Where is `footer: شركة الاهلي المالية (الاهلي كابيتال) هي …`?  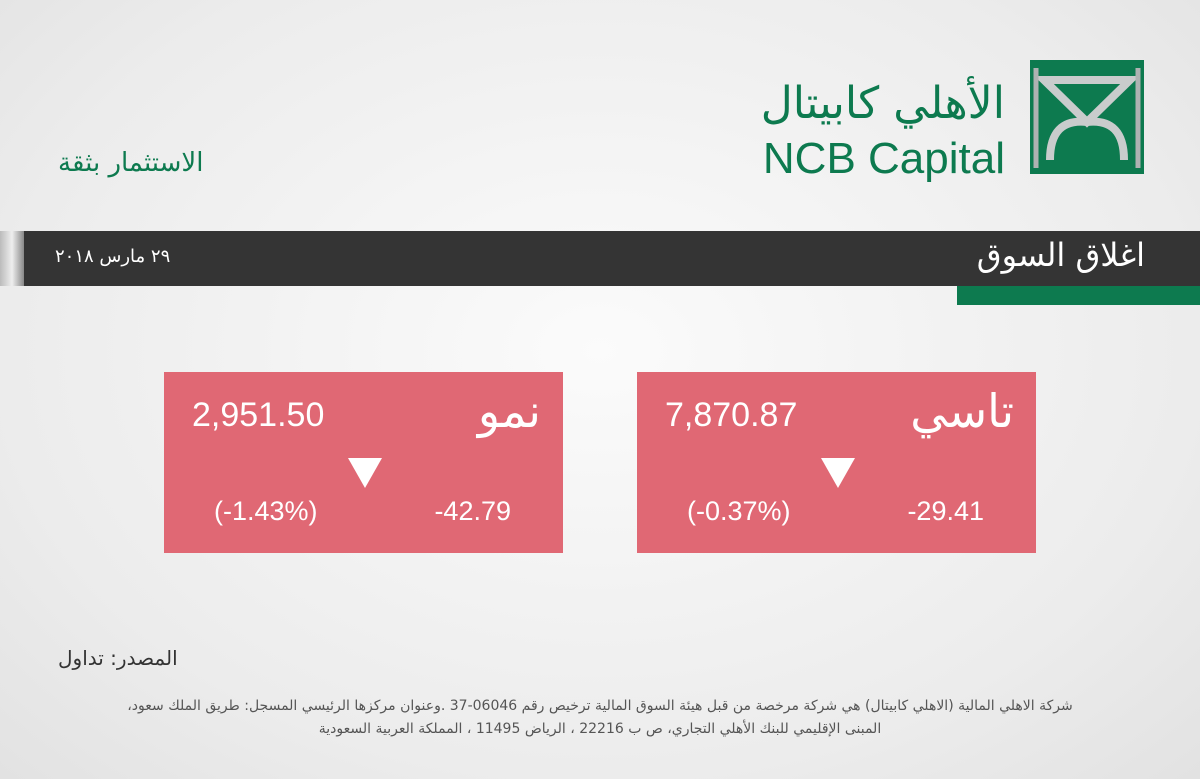 footer: شركة الاهلي المالية (الاهلي كابيتال) هي … is located at coordinates (600, 718).